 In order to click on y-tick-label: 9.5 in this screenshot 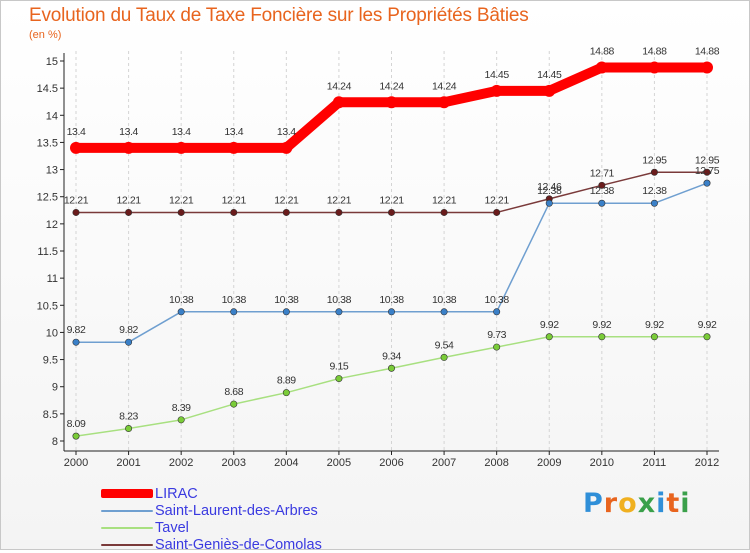, I will do `click(50, 361)`.